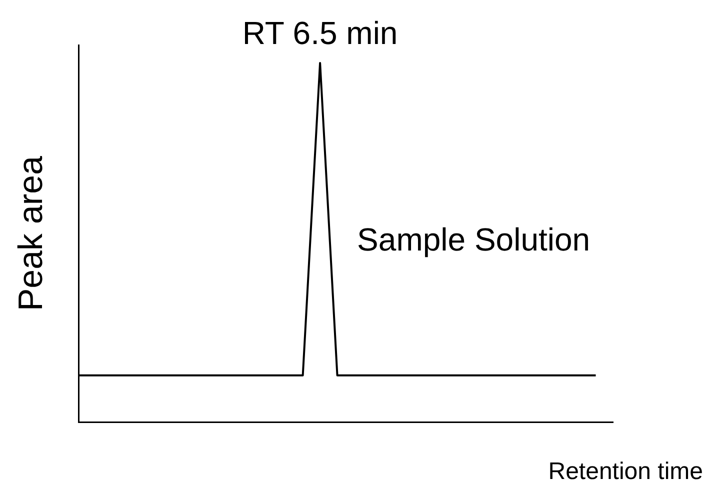 This screenshot has width=711, height=492. I want to click on y-axis-title: Peak area, so click(31, 233).